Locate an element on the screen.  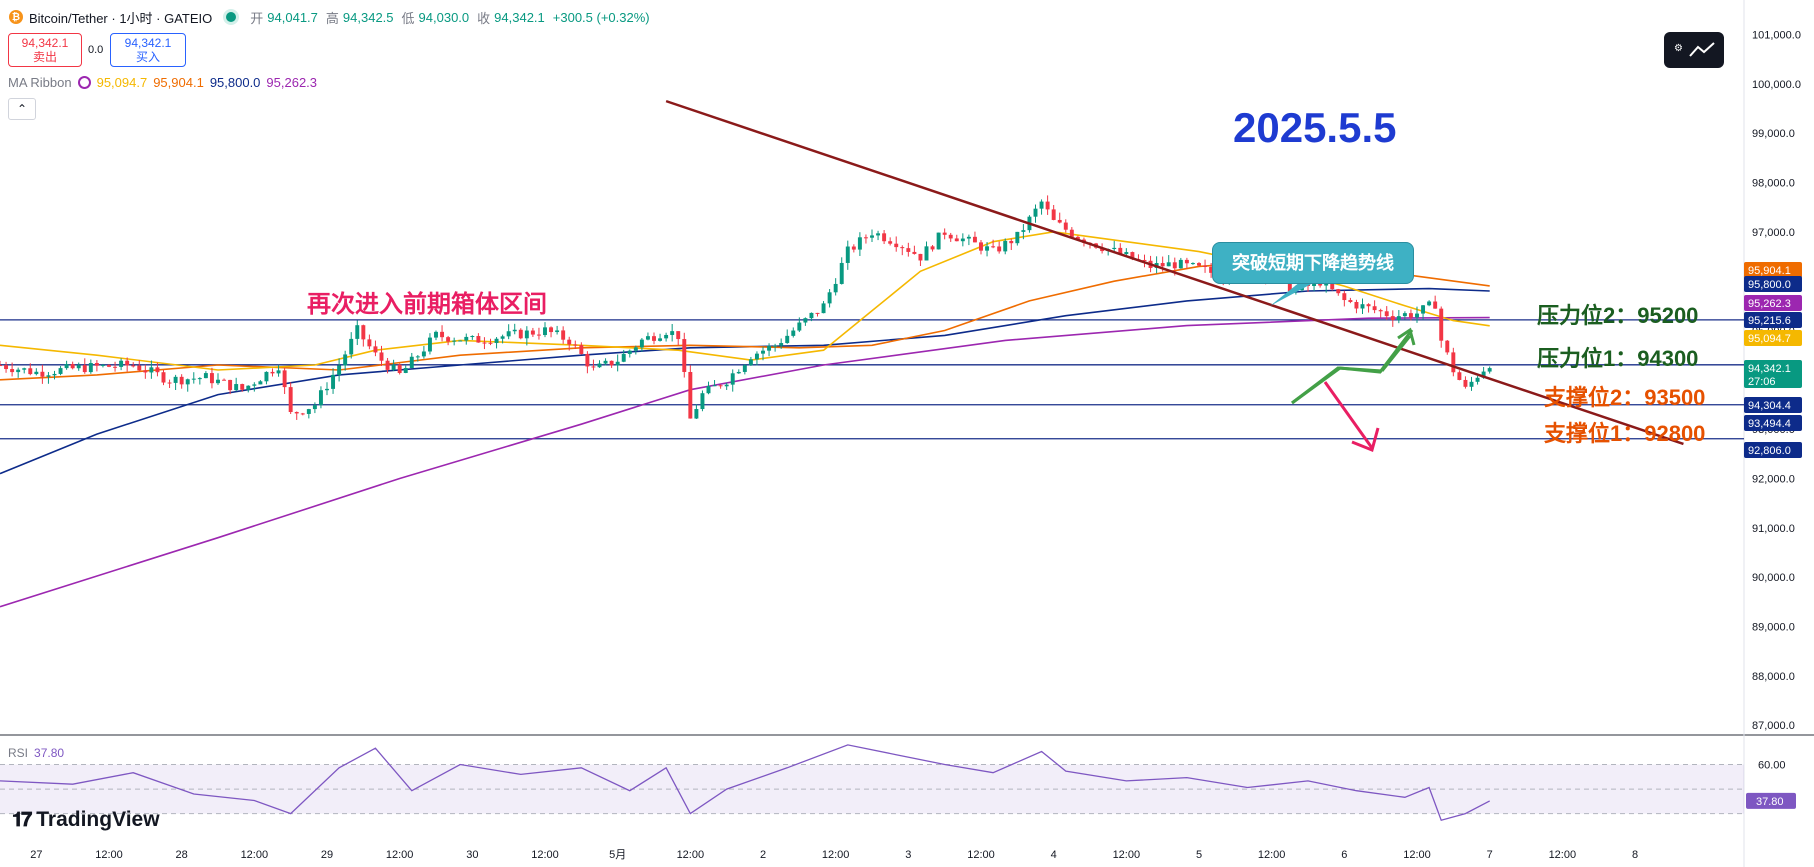
tradingview-logo: 𝟏𝟕 TradingView is located at coordinates (86, 820).